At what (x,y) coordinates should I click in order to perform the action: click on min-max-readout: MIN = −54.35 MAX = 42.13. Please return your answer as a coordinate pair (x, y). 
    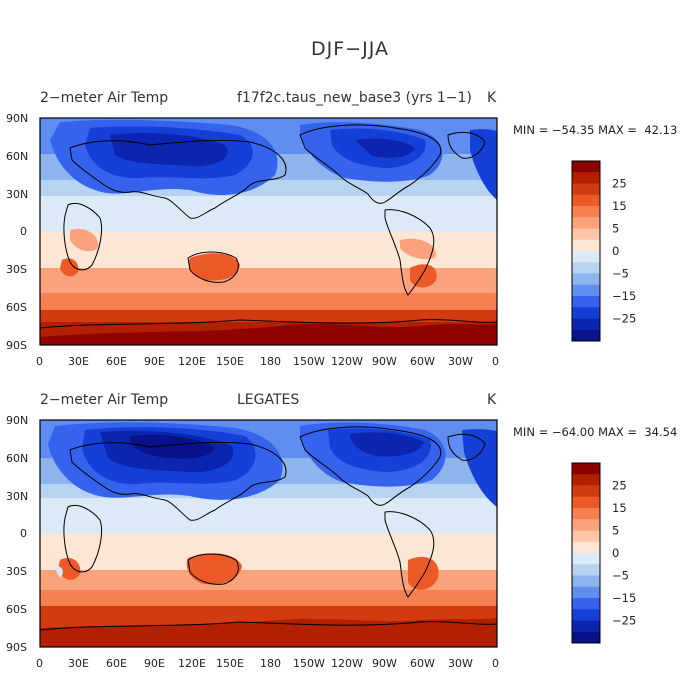
    Looking at the image, I should click on (595, 130).